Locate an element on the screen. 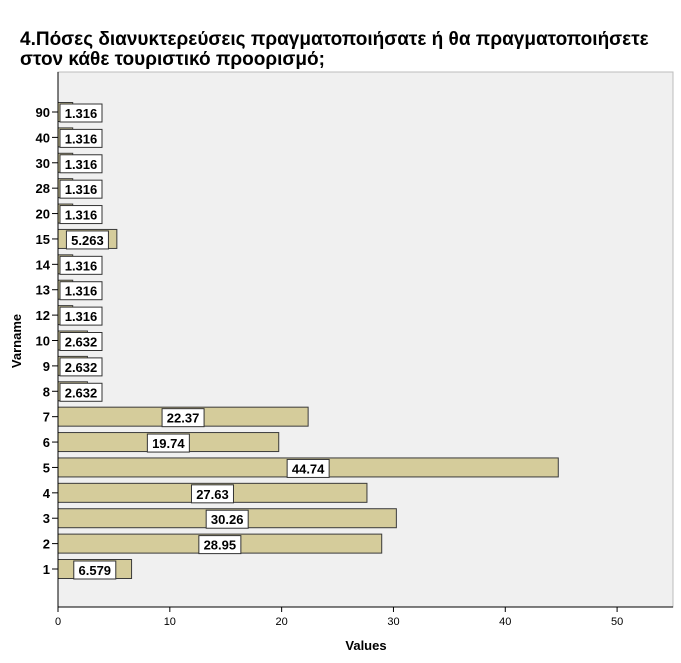  data-label-90: 1.316 is located at coordinates (81, 113).